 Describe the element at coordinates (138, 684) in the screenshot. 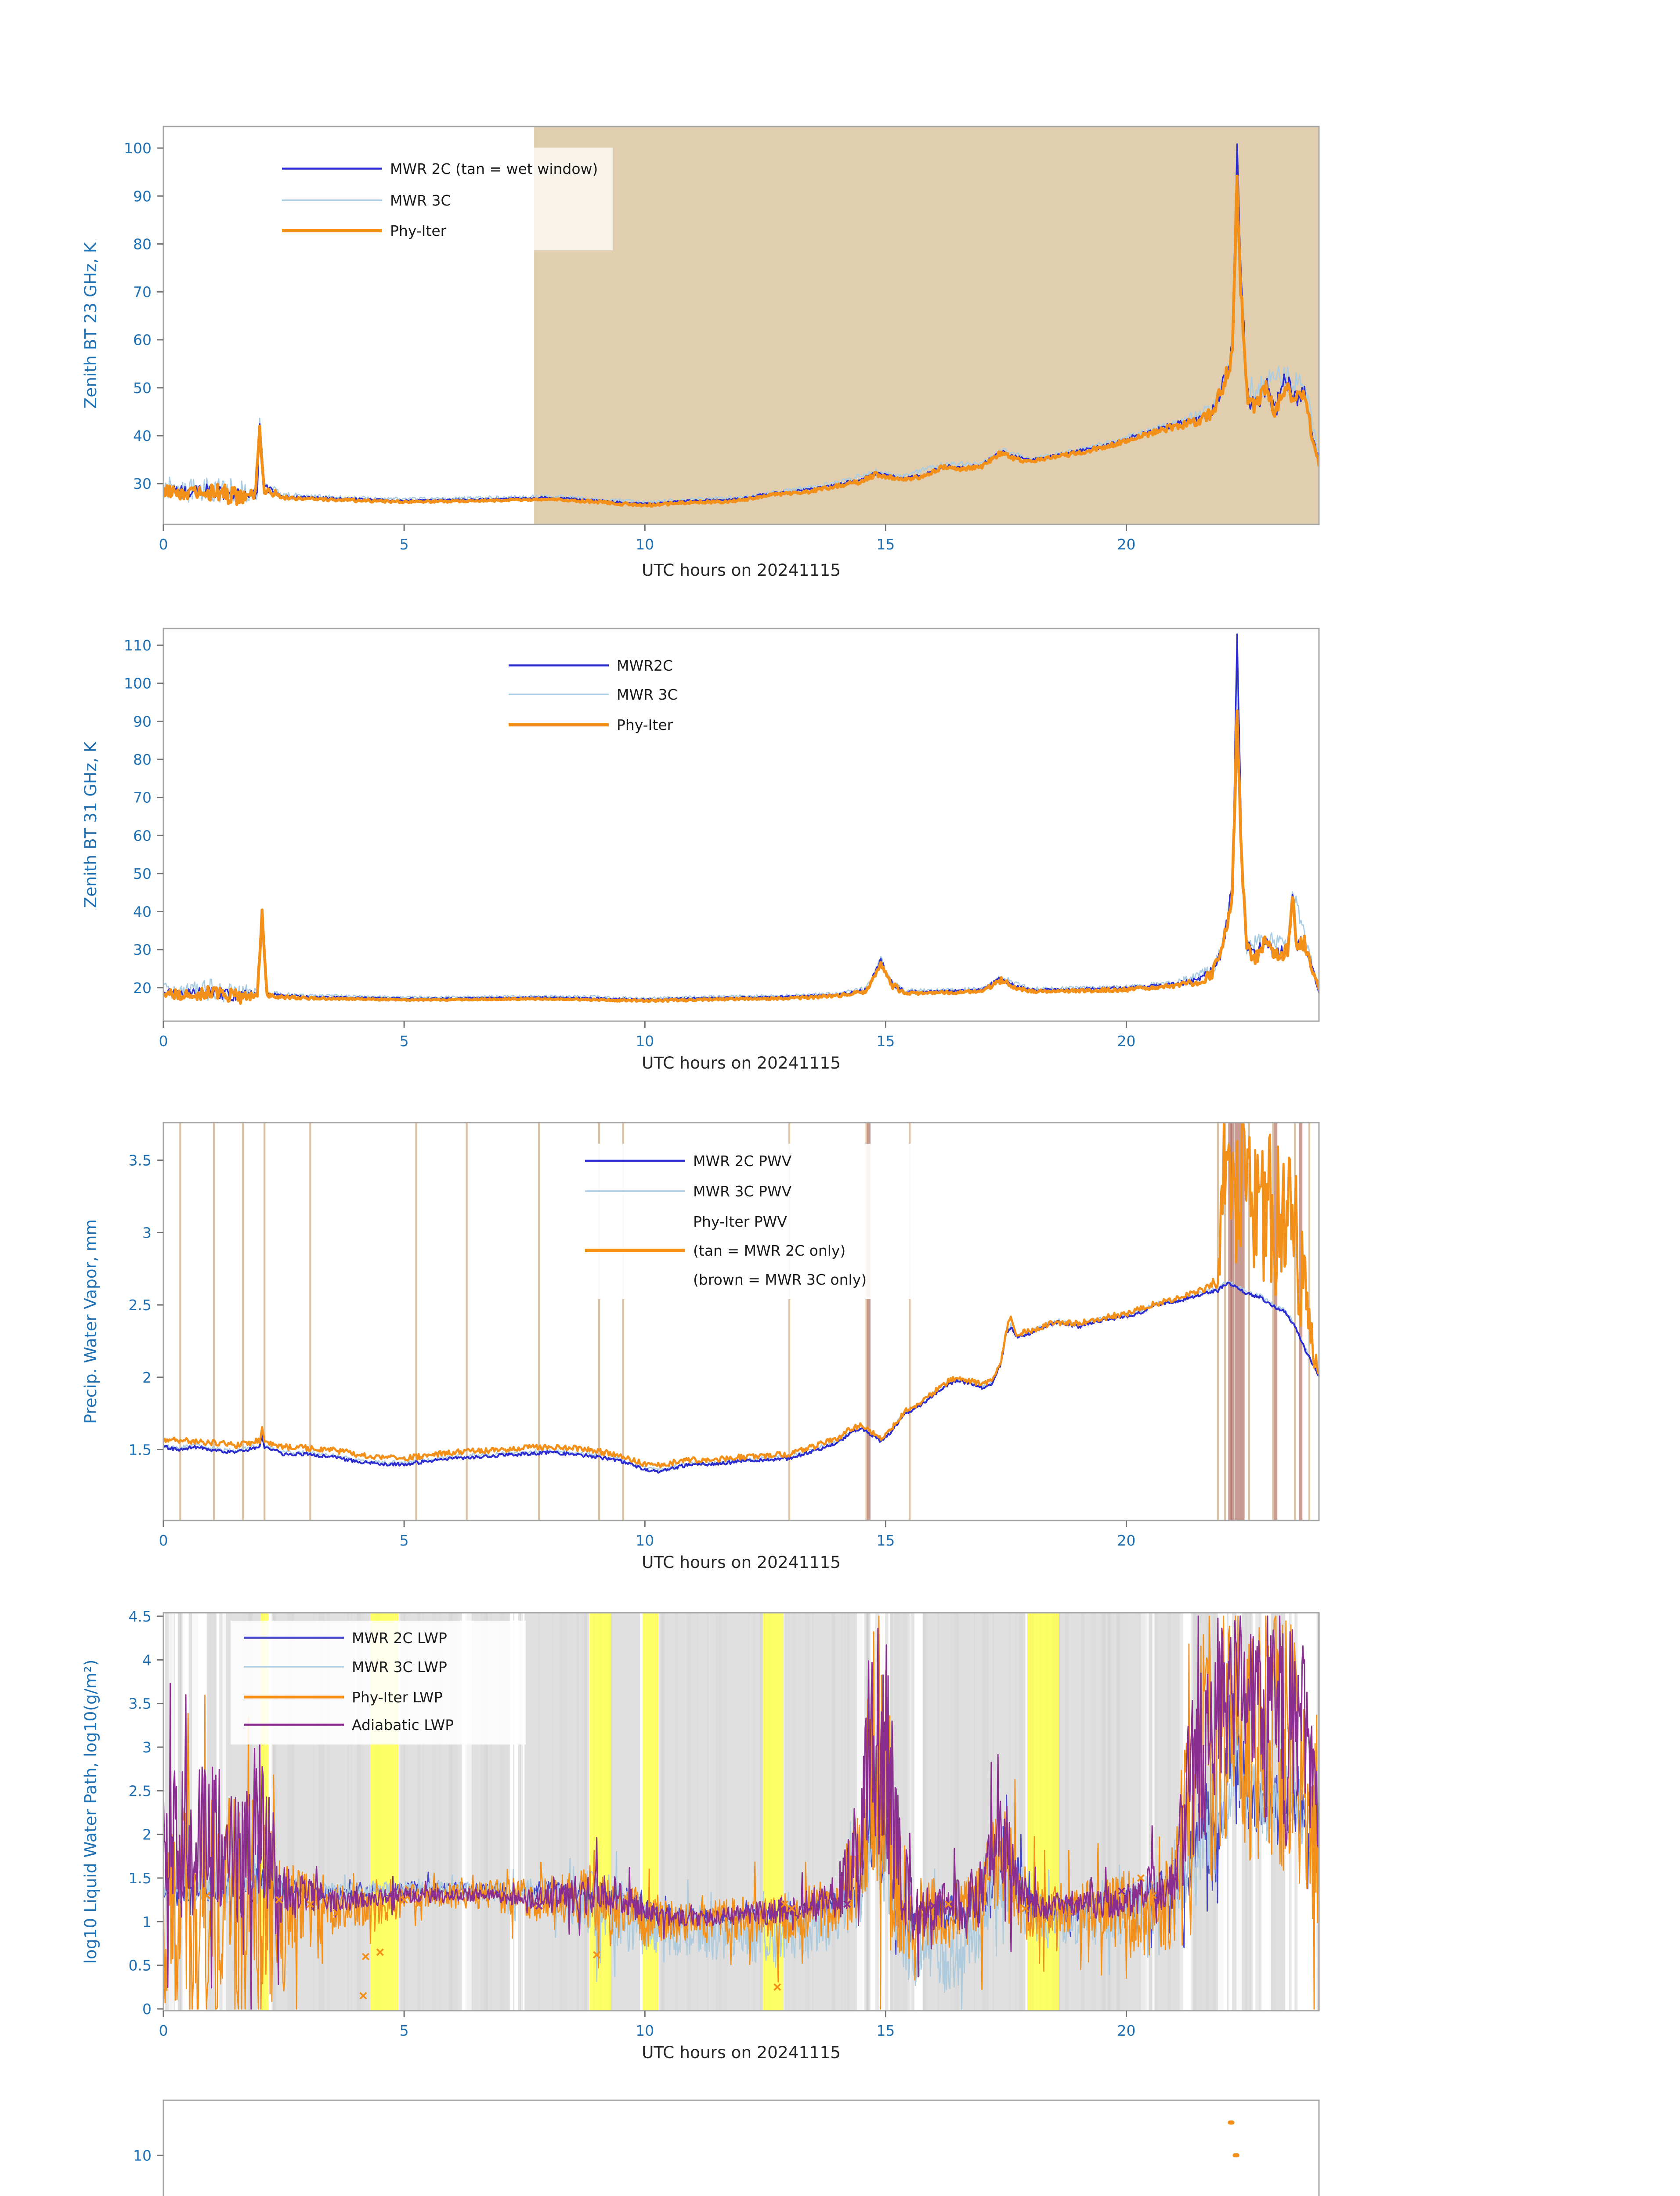

I see `y-tick-label: 100` at that location.